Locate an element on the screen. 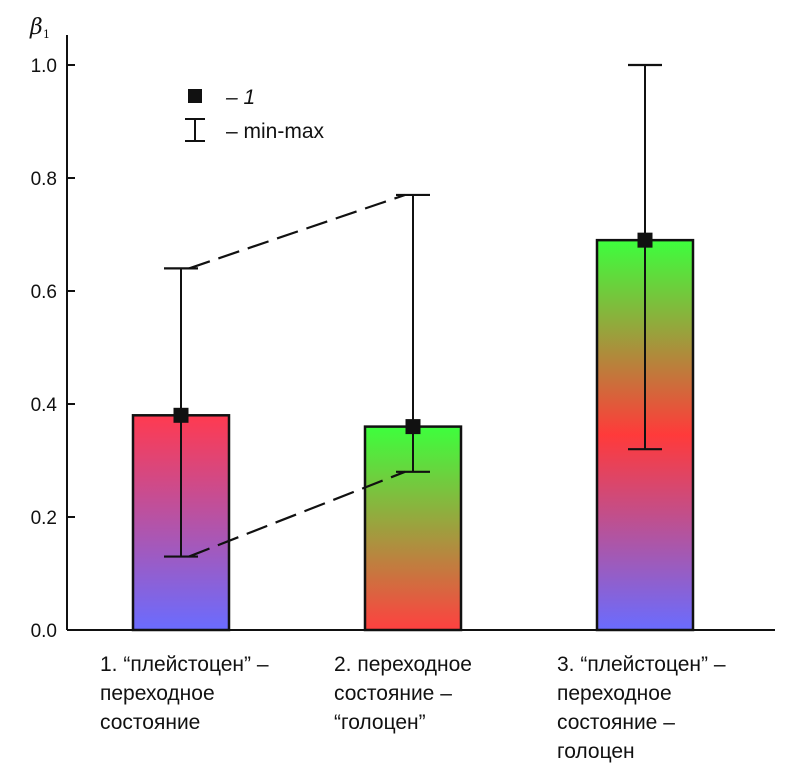  category-label-1: состояние is located at coordinates (150, 722).